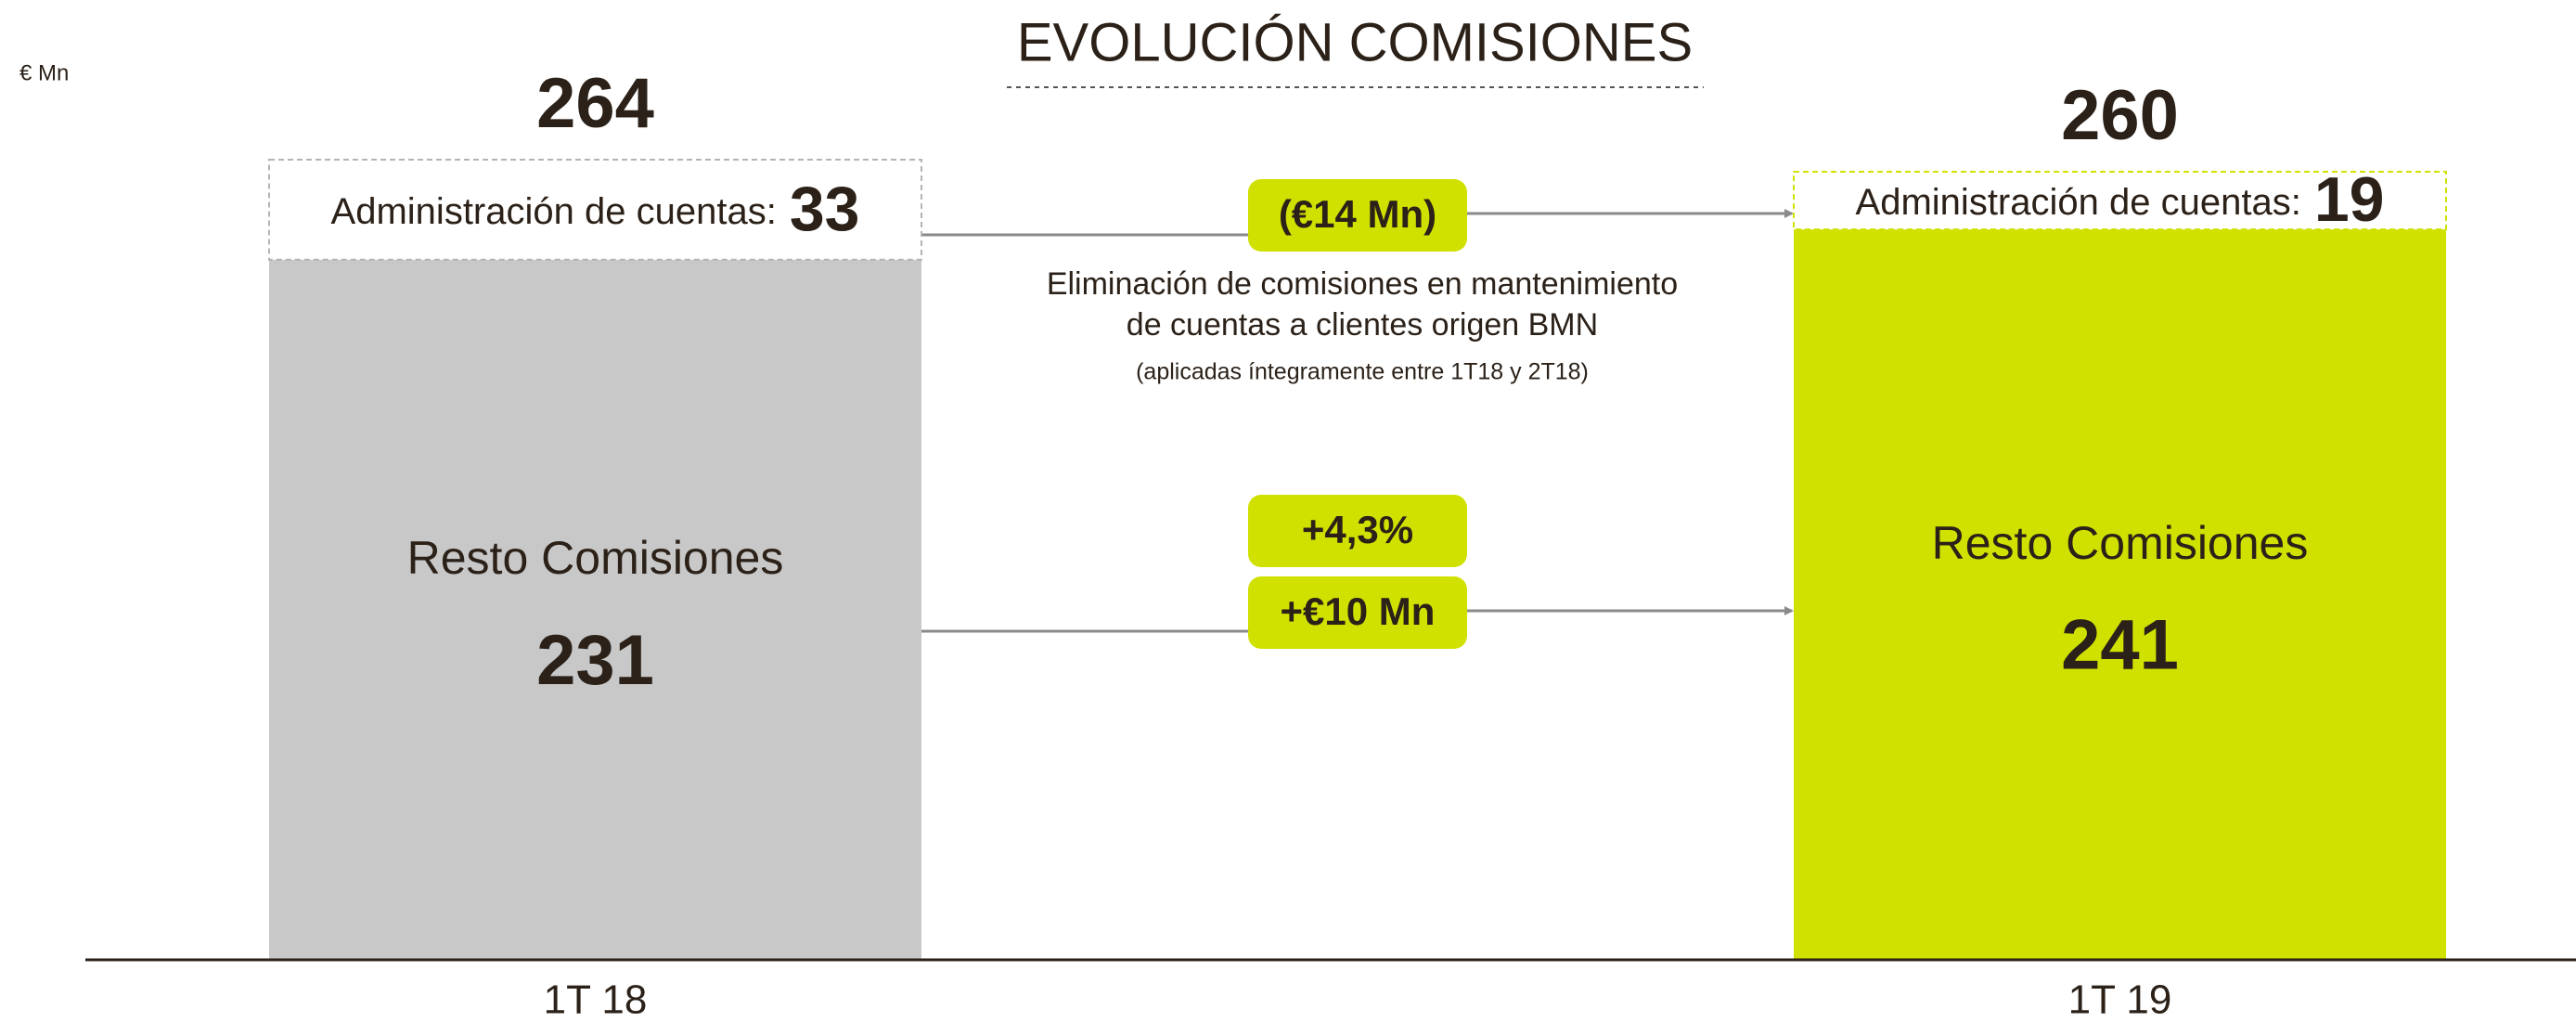  What do you see at coordinates (2350, 200) in the screenshot?
I see `segment-value: 19` at bounding box center [2350, 200].